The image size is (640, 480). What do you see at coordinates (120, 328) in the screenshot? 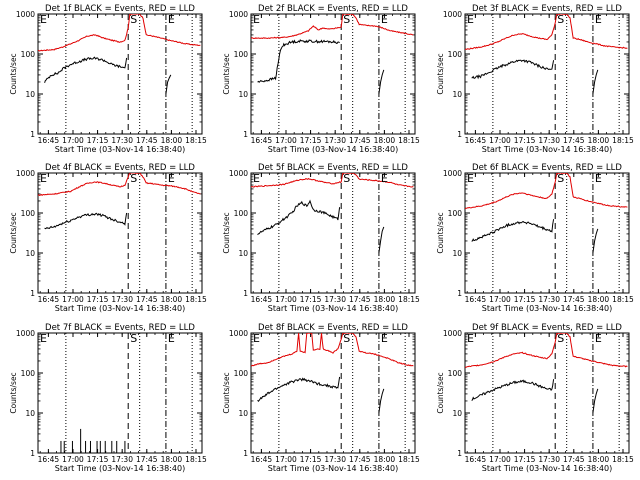
I see `panel-title: Det 7f BLACK = Events, RED = LLD` at bounding box center [120, 328].